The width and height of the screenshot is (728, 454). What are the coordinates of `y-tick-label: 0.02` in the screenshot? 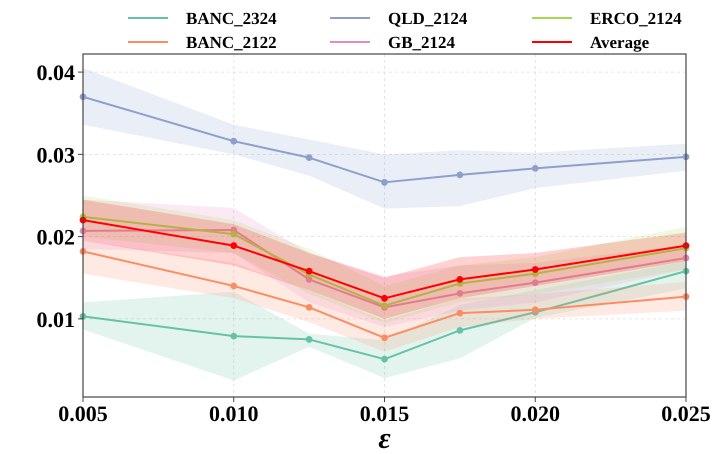 It's located at (55, 237).